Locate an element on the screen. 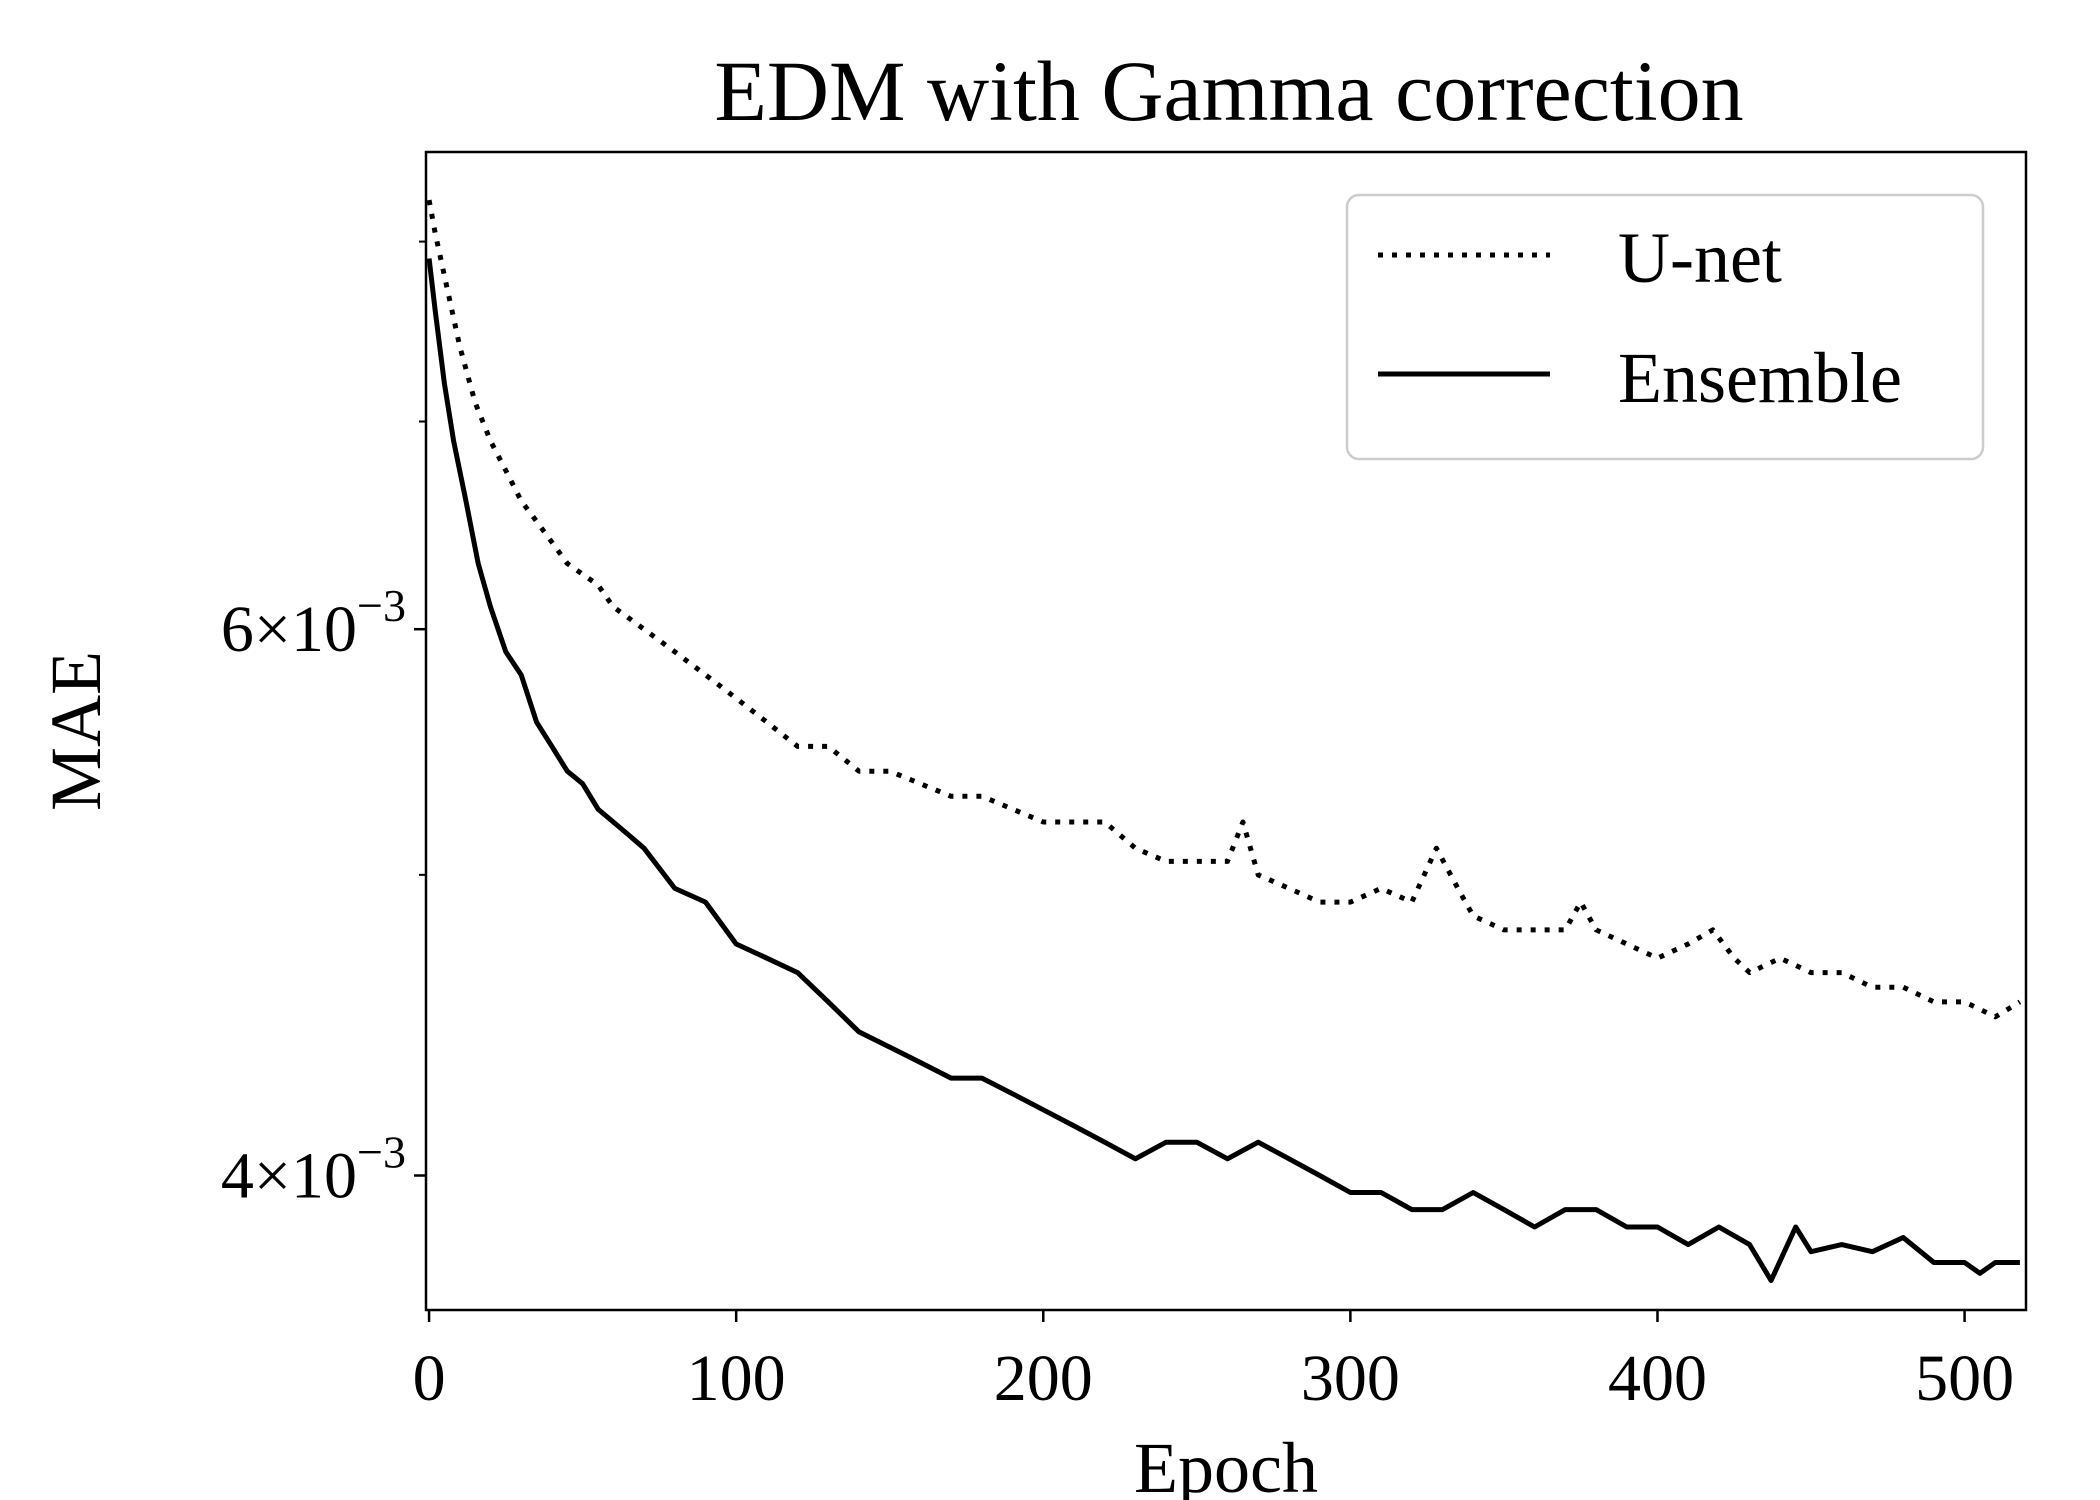 This screenshot has width=2100, height=1500. legend: U-net Ensemble is located at coordinates (1665, 327).